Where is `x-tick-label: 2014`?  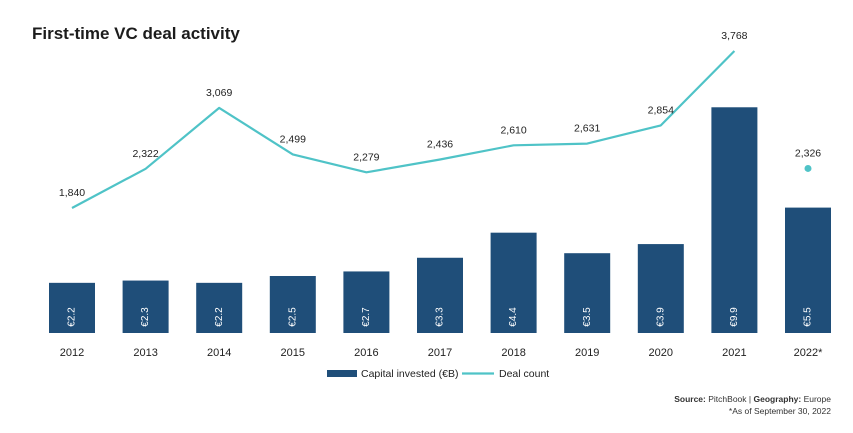 x-tick-label: 2014 is located at coordinates (219, 353).